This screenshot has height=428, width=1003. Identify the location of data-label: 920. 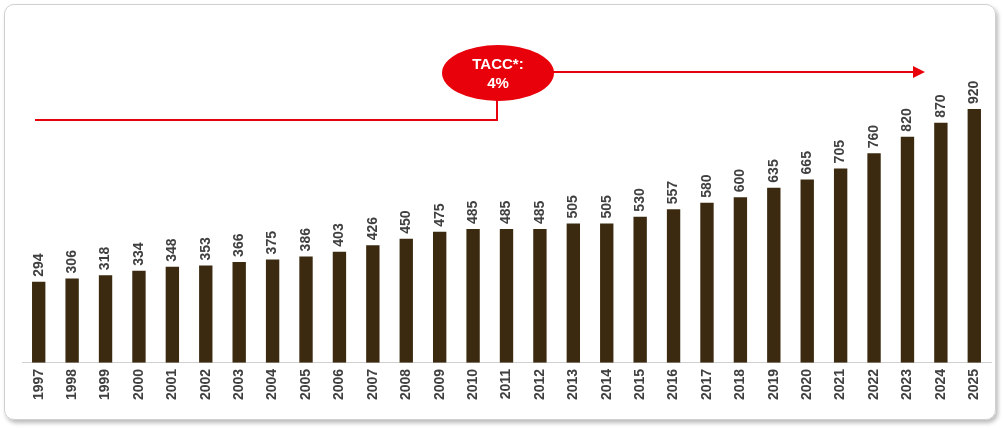
(973, 92).